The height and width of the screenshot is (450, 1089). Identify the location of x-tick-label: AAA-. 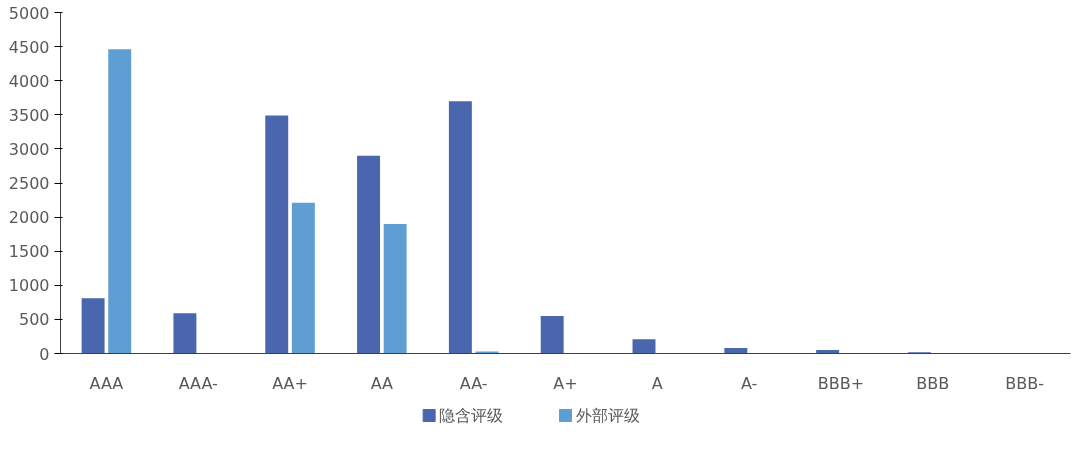
(198, 383).